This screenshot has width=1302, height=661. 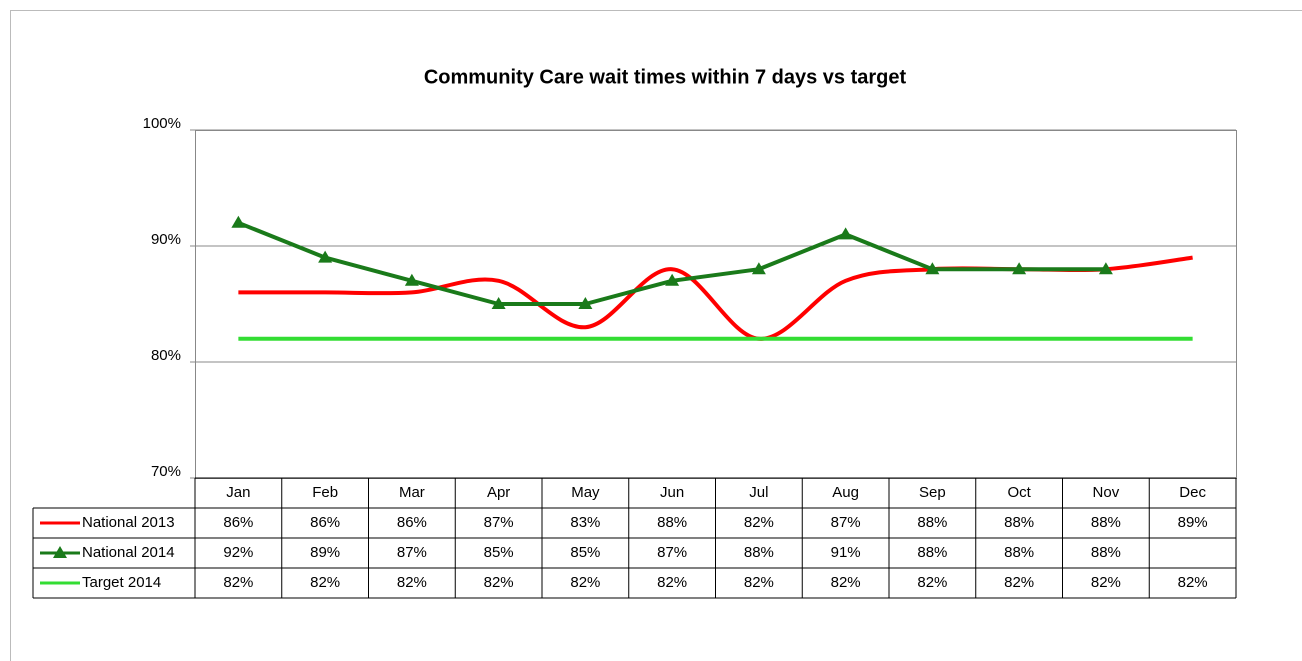 What do you see at coordinates (1106, 492) in the screenshot?
I see `x-tick-label: Nov` at bounding box center [1106, 492].